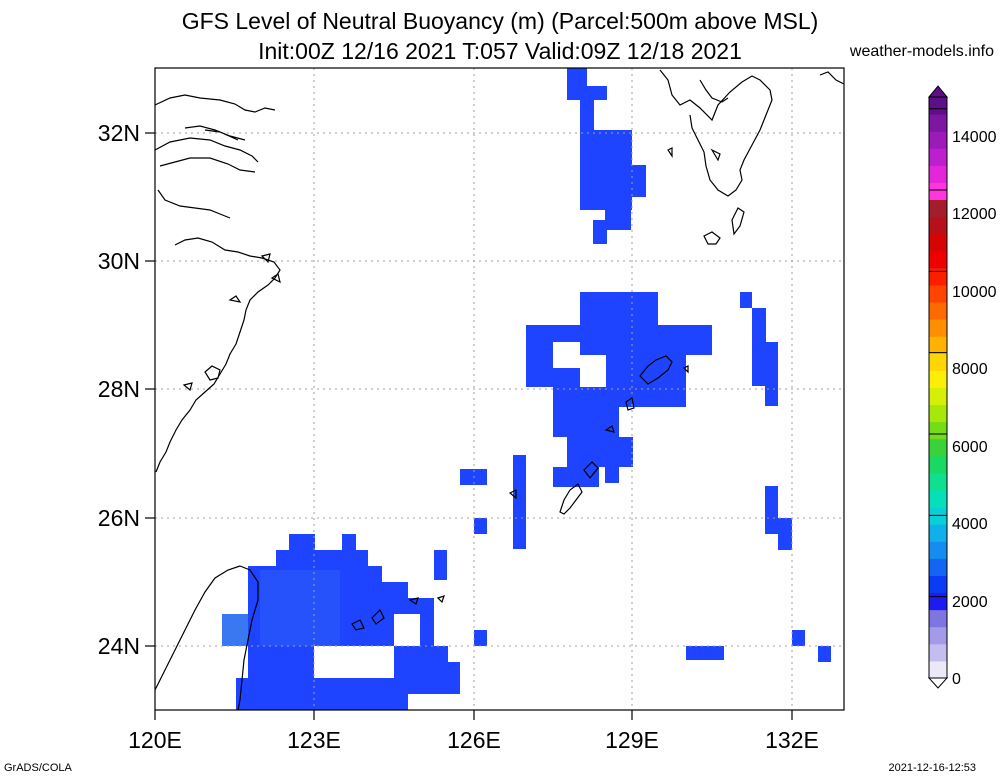 This screenshot has width=1000, height=779. Describe the element at coordinates (962, 387) in the screenshot. I see `colorbar: 0 2000 4000 6000 8000 10000 12000 14000` at that location.